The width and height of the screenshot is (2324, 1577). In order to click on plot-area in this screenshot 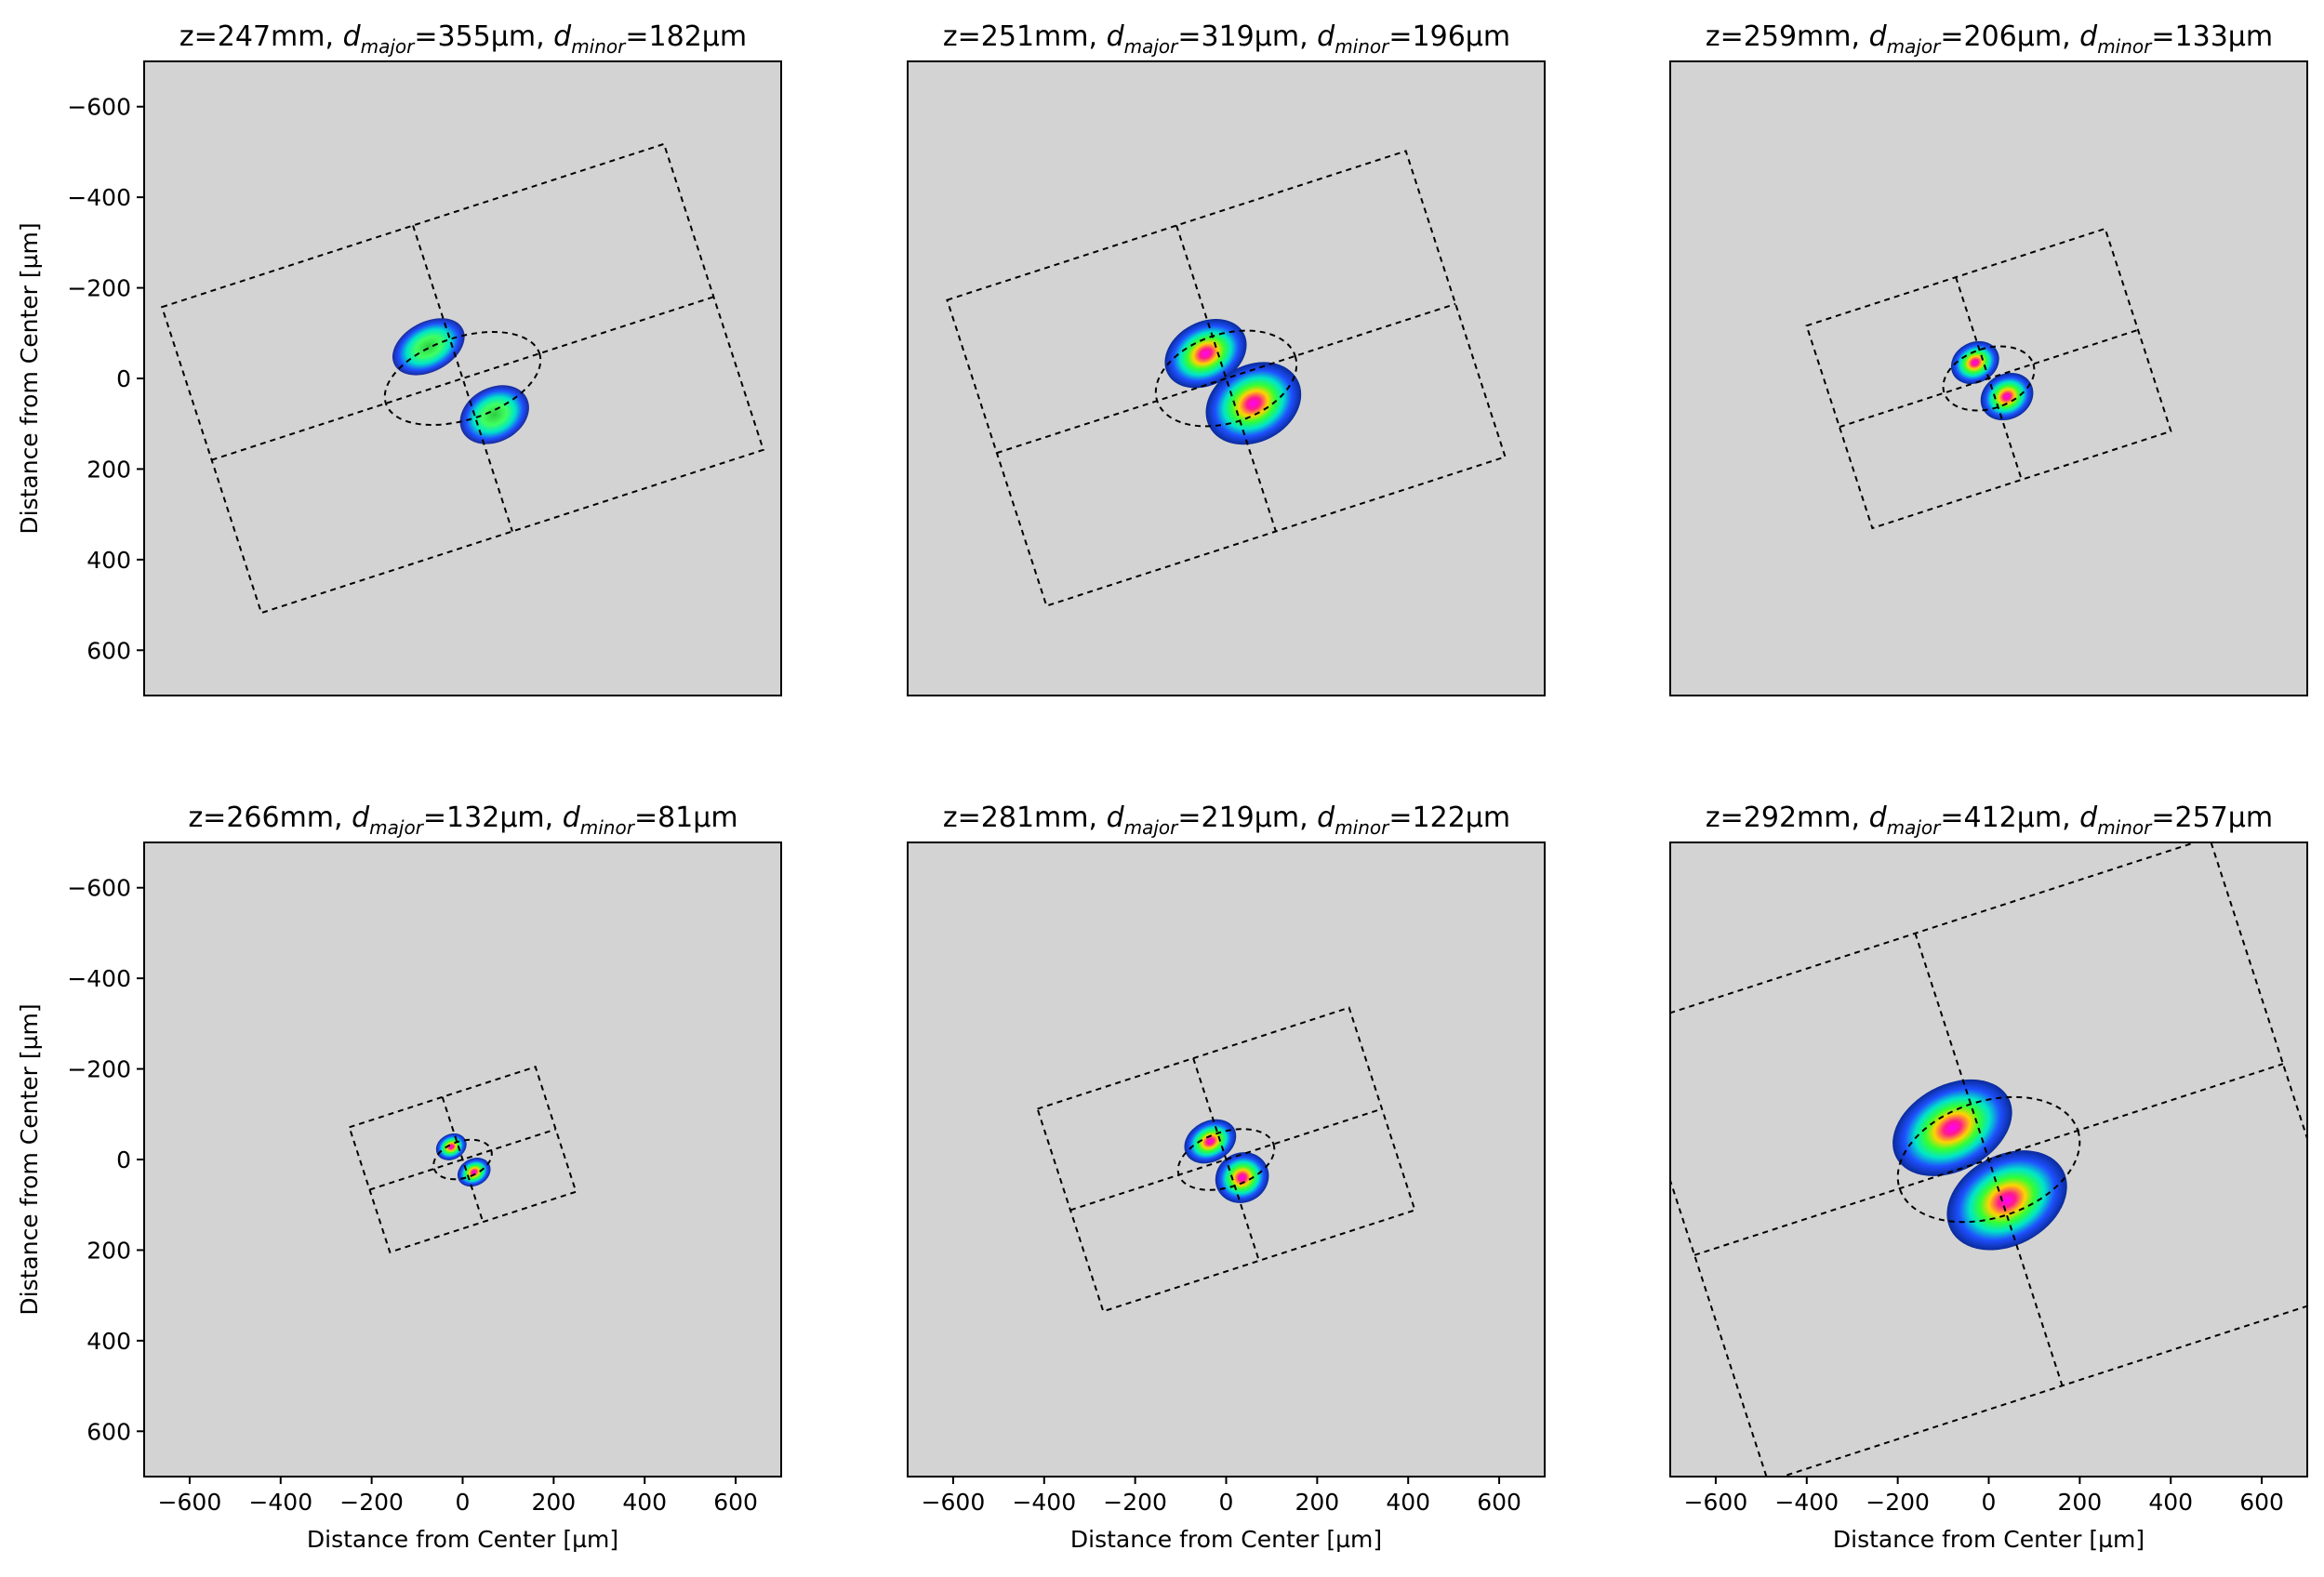, I will do `click(463, 378)`.